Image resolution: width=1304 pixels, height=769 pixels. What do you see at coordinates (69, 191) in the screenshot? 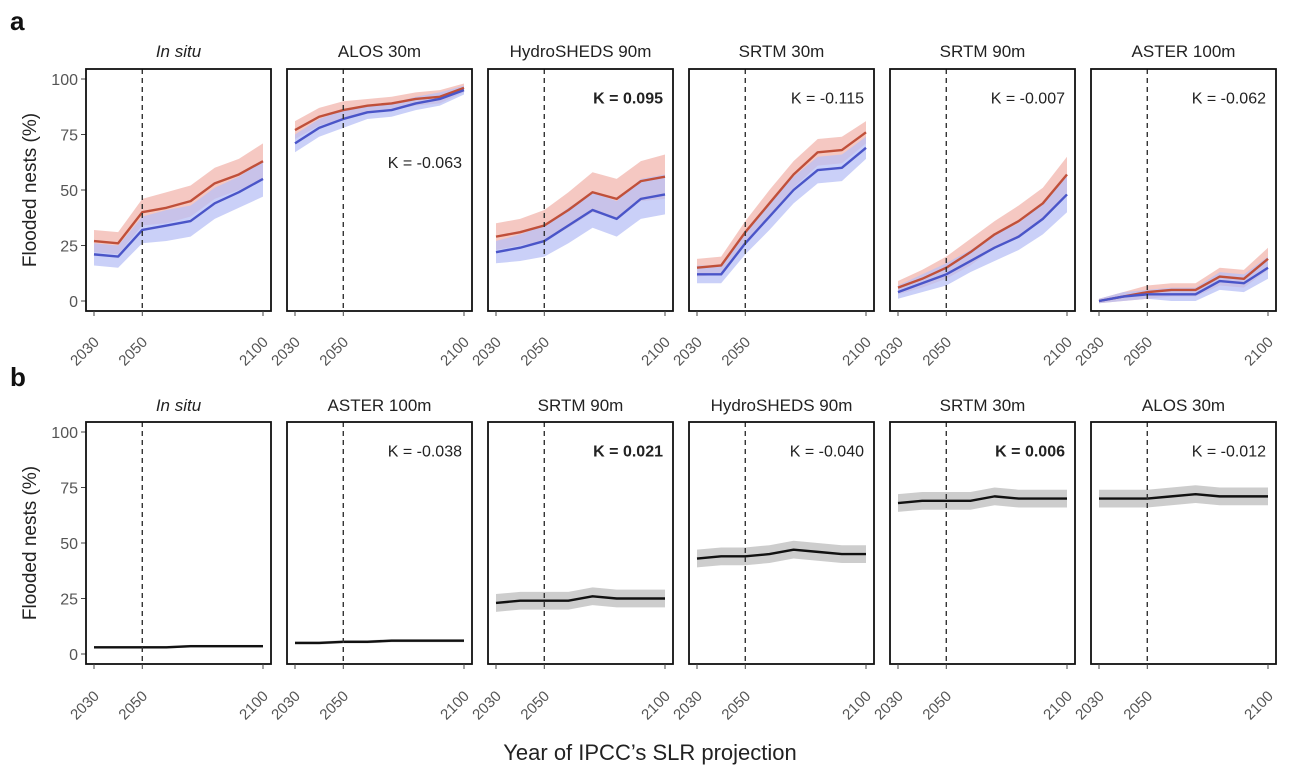
I see `y-tick-label: 50` at bounding box center [69, 191].